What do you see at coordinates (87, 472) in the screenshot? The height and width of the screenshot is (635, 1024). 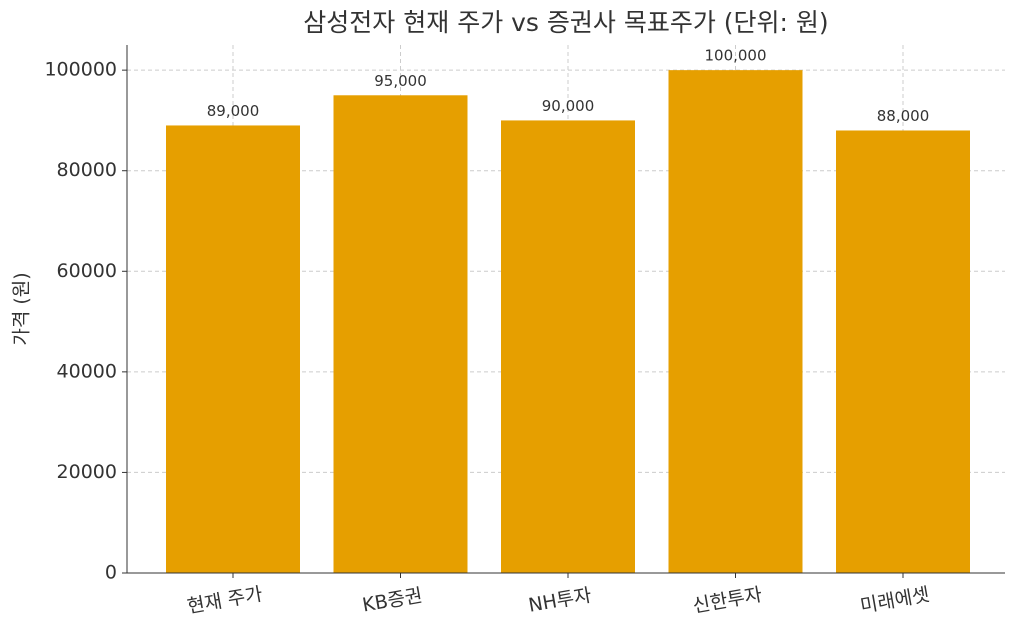 I see `y-tick-label: 20000` at bounding box center [87, 472].